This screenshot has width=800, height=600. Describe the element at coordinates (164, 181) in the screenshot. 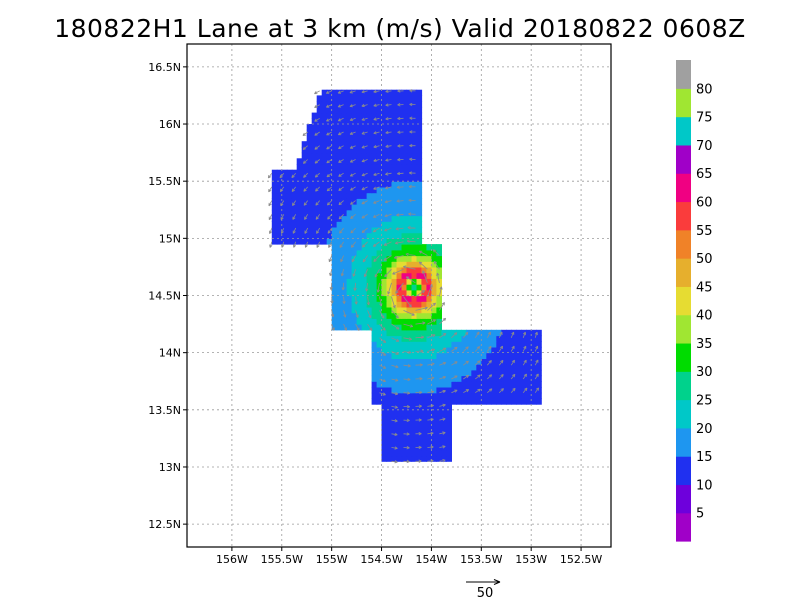

I see `lat-tick-label: 15.5N` at that location.